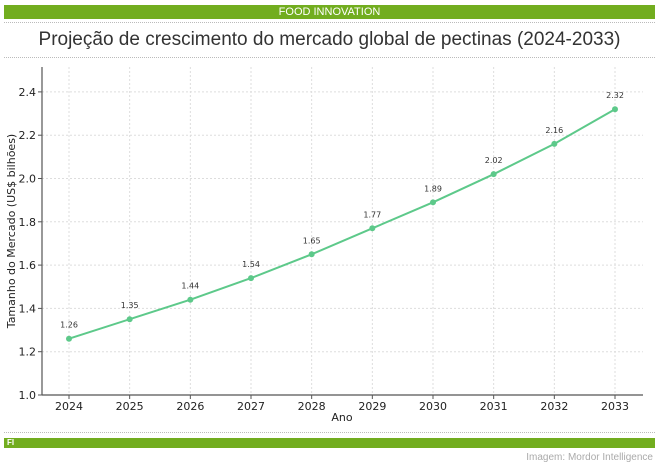 The width and height of the screenshot is (659, 470). Describe the element at coordinates (11, 231) in the screenshot. I see `y-axis-label: Tamanho do Mercado (US$ bilhões)` at that location.